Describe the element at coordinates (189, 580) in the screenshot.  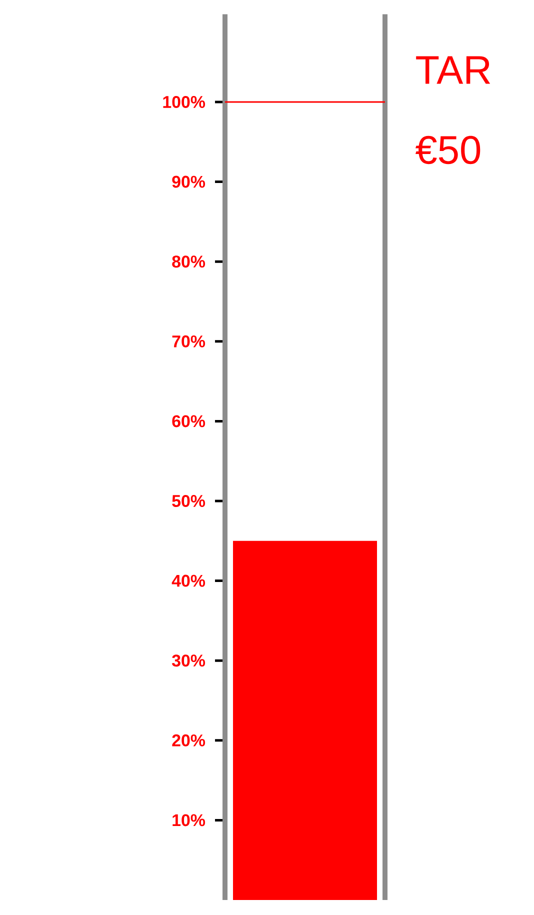
I see `y-tick-label: 40%` at that location.